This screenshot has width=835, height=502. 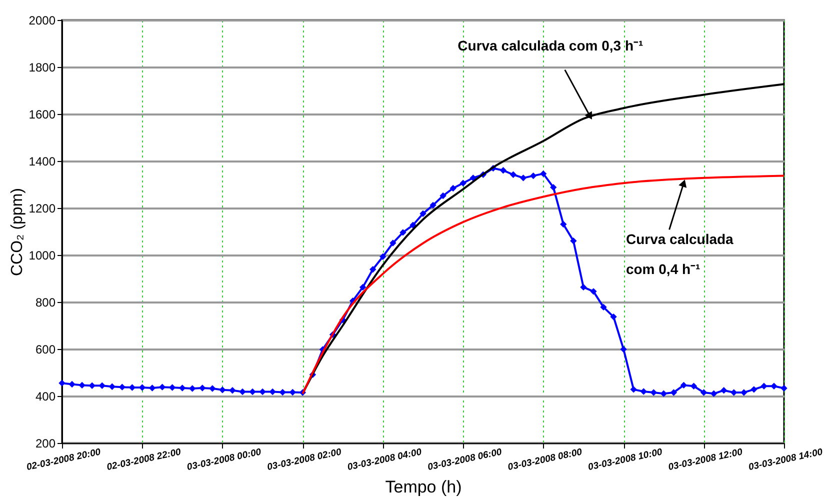 I want to click on y-tick-label: 1600, so click(x=42, y=115).